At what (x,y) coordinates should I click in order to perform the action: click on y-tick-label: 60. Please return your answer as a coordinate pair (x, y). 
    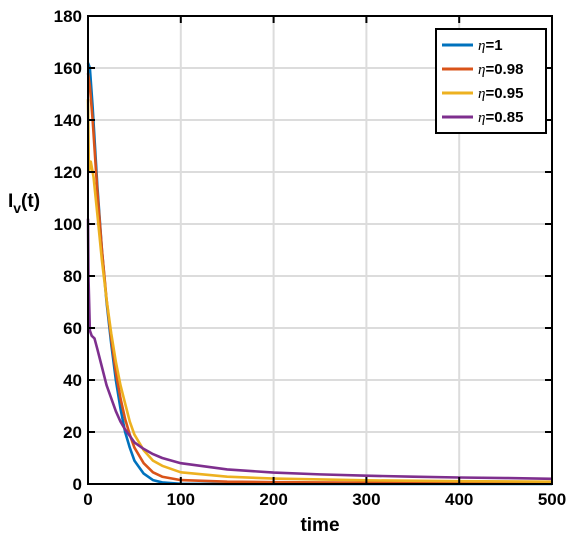
    Looking at the image, I should click on (72, 328).